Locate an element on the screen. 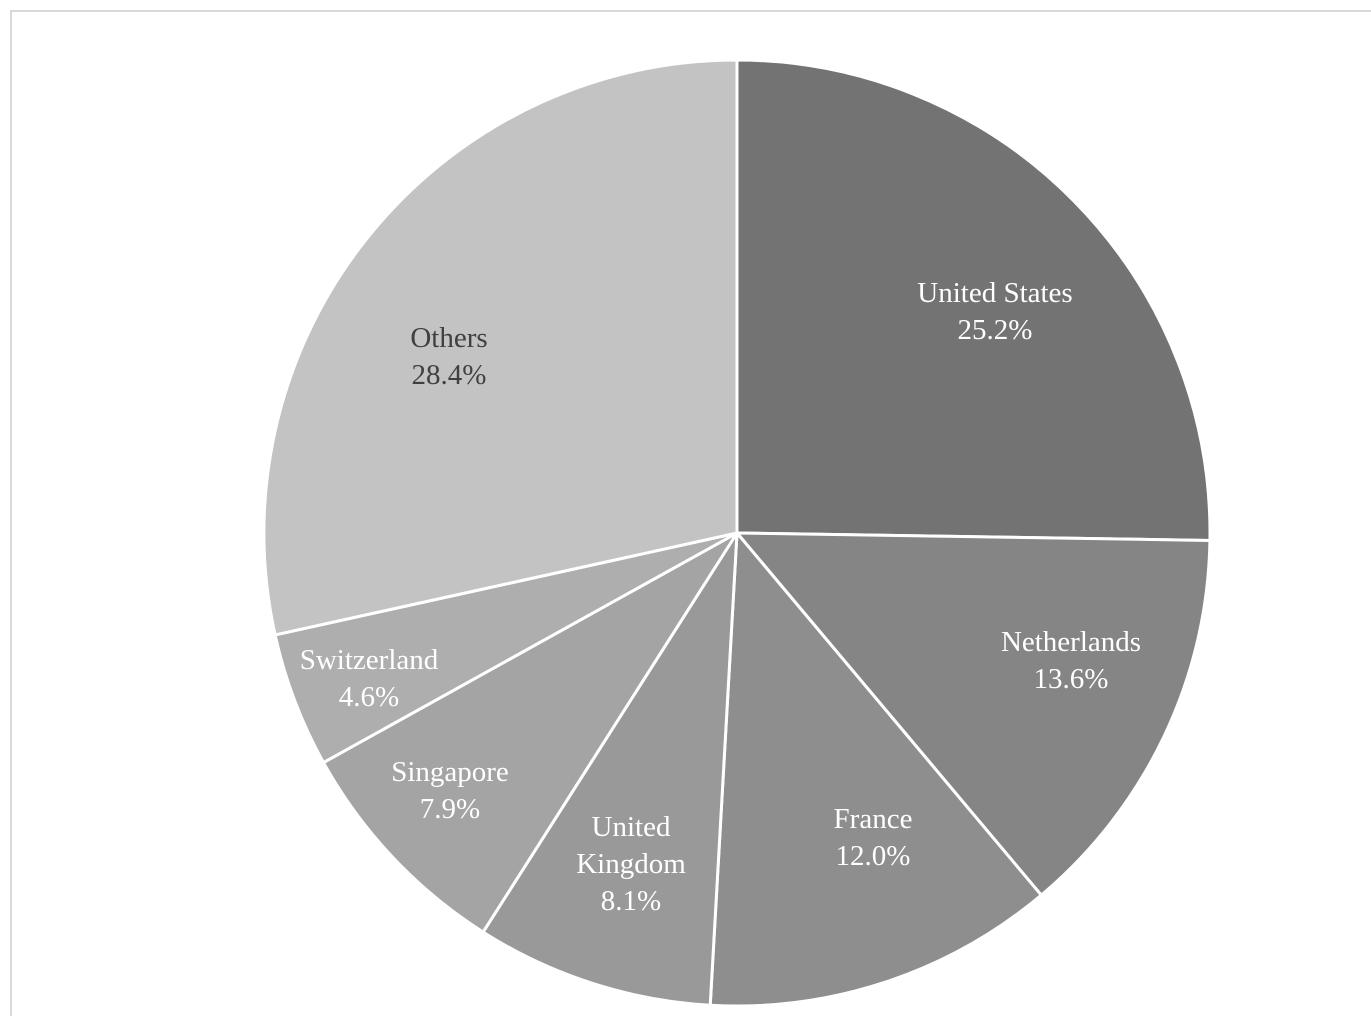 This screenshot has height=1016, width=1371. slice-name-label: Others is located at coordinates (448, 338).